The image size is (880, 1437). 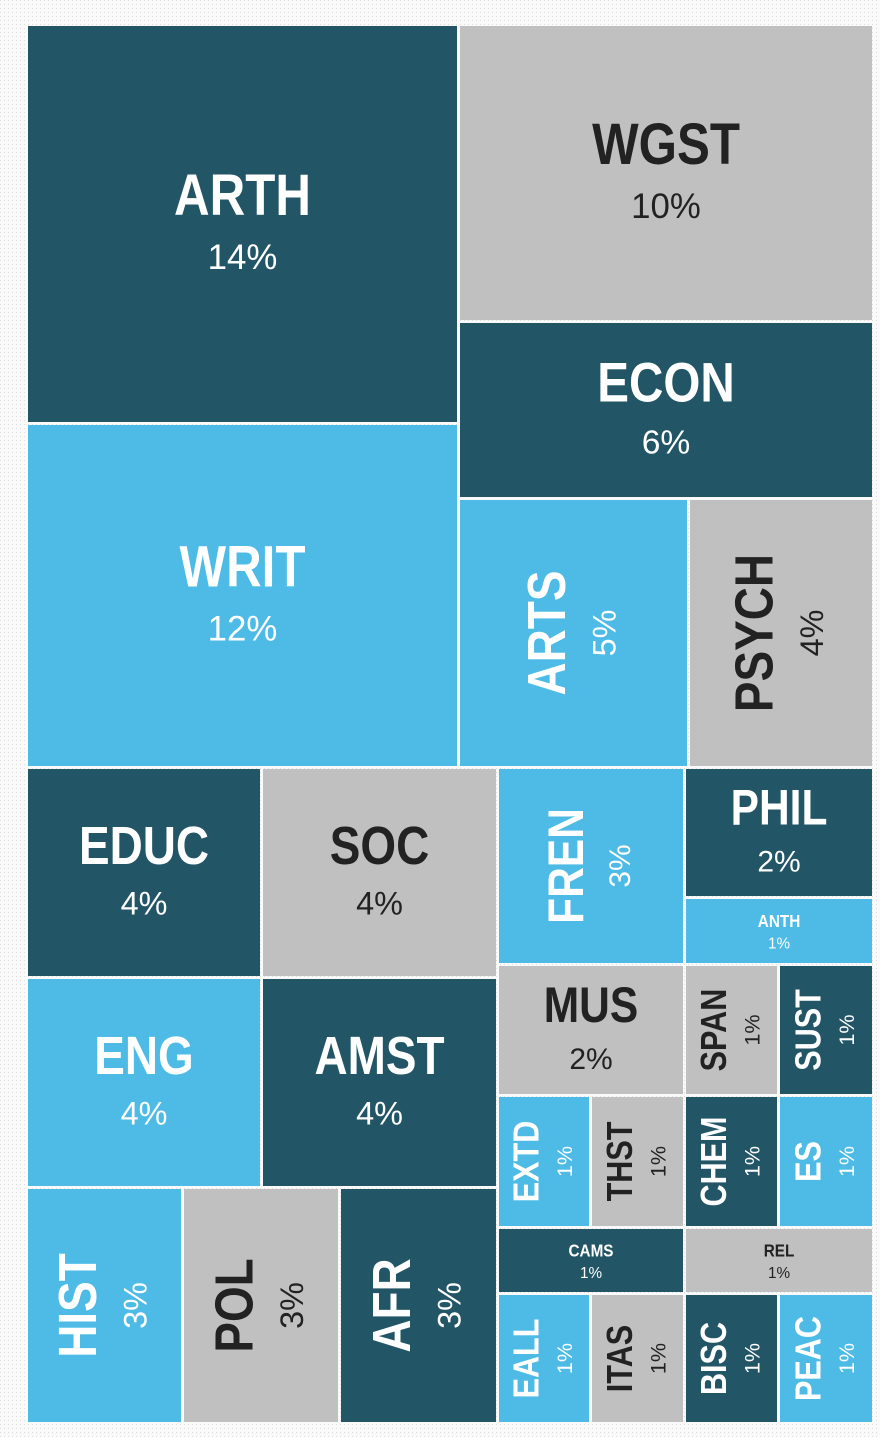 What do you see at coordinates (392, 1305) in the screenshot?
I see `tile-label: AFR` at bounding box center [392, 1305].